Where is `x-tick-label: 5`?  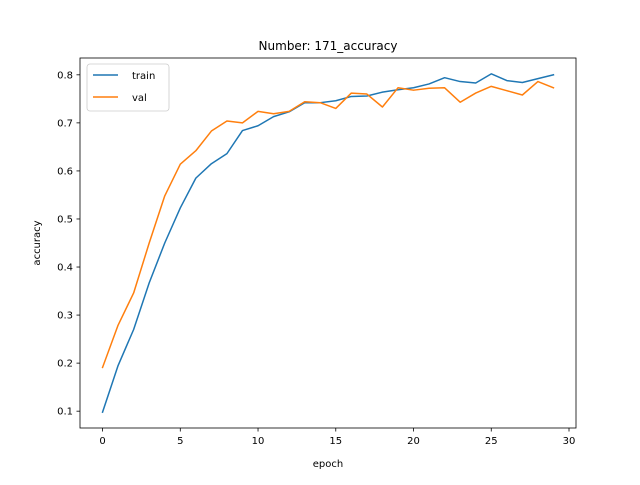
x-tick-label: 5 is located at coordinates (180, 441).